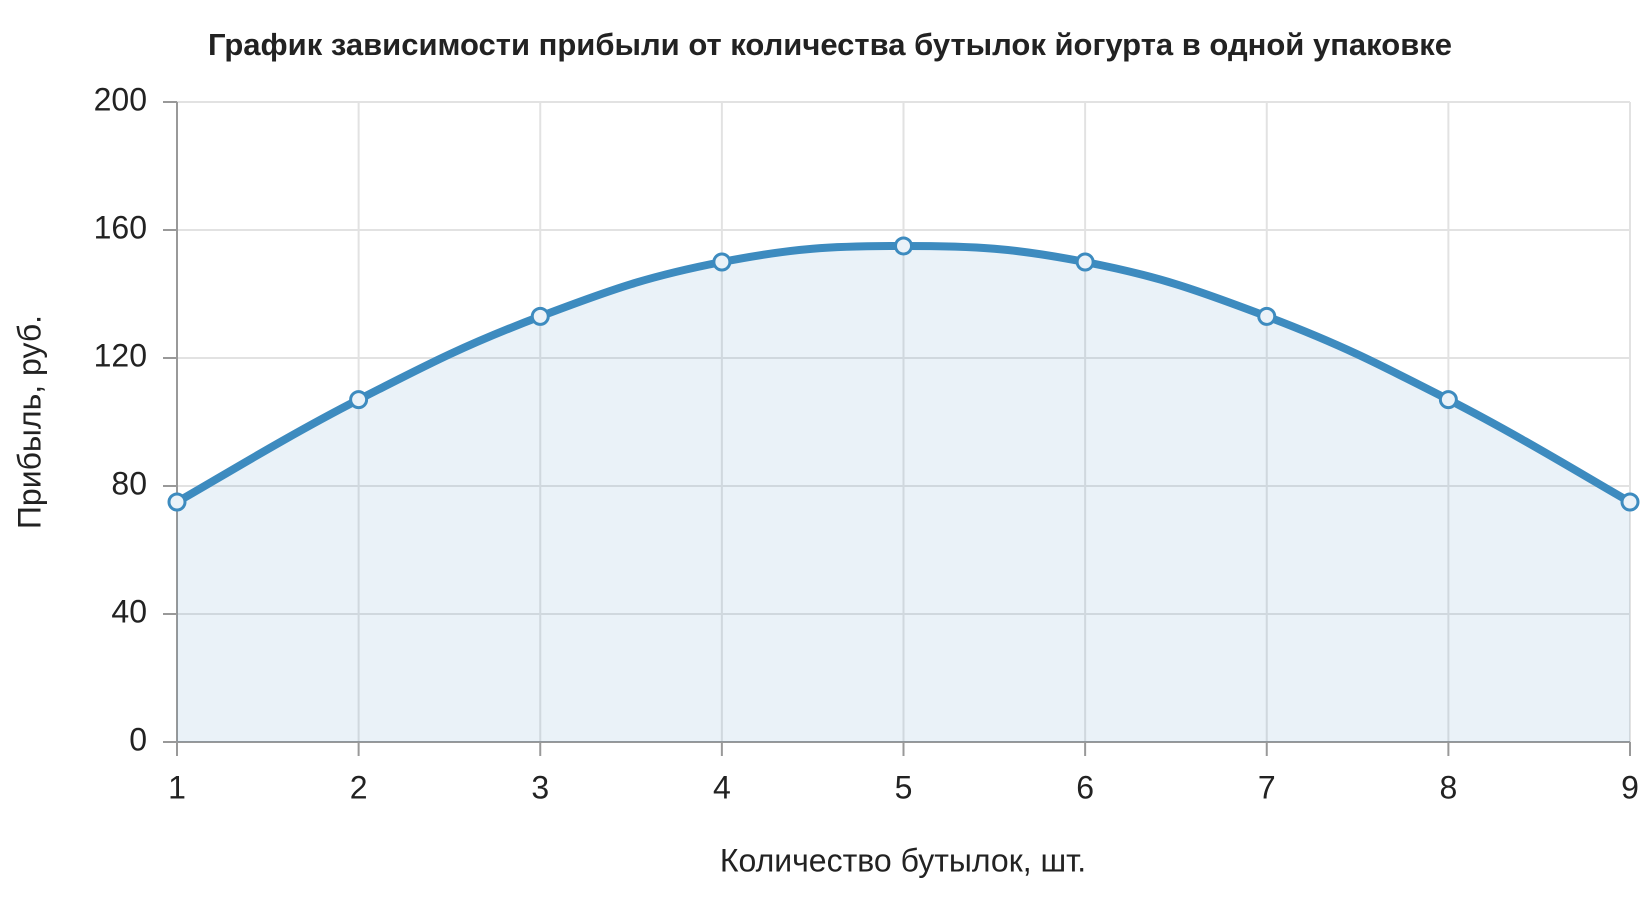 Image resolution: width=1647 pixels, height=900 pixels. What do you see at coordinates (903, 860) in the screenshot?
I see `x-axis-label: Количество бутылок, шт.` at bounding box center [903, 860].